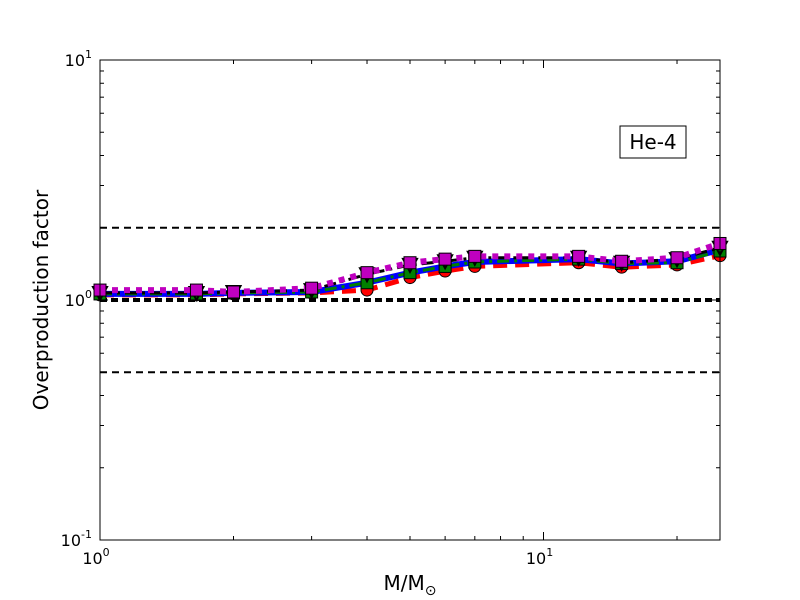 The width and height of the screenshot is (800, 600). What do you see at coordinates (41, 299) in the screenshot?
I see `y-axis-label: Overproduction factor` at bounding box center [41, 299].